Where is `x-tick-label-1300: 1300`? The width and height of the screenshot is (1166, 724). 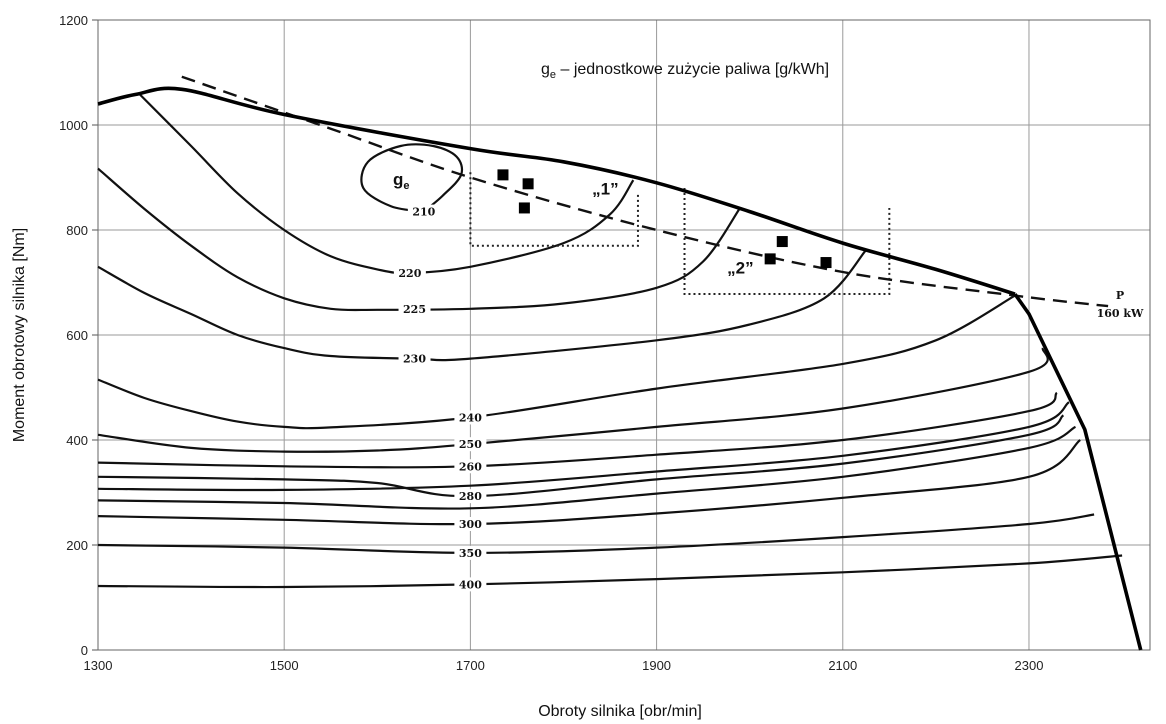 x-tick-label-1300: 1300 is located at coordinates (98, 665).